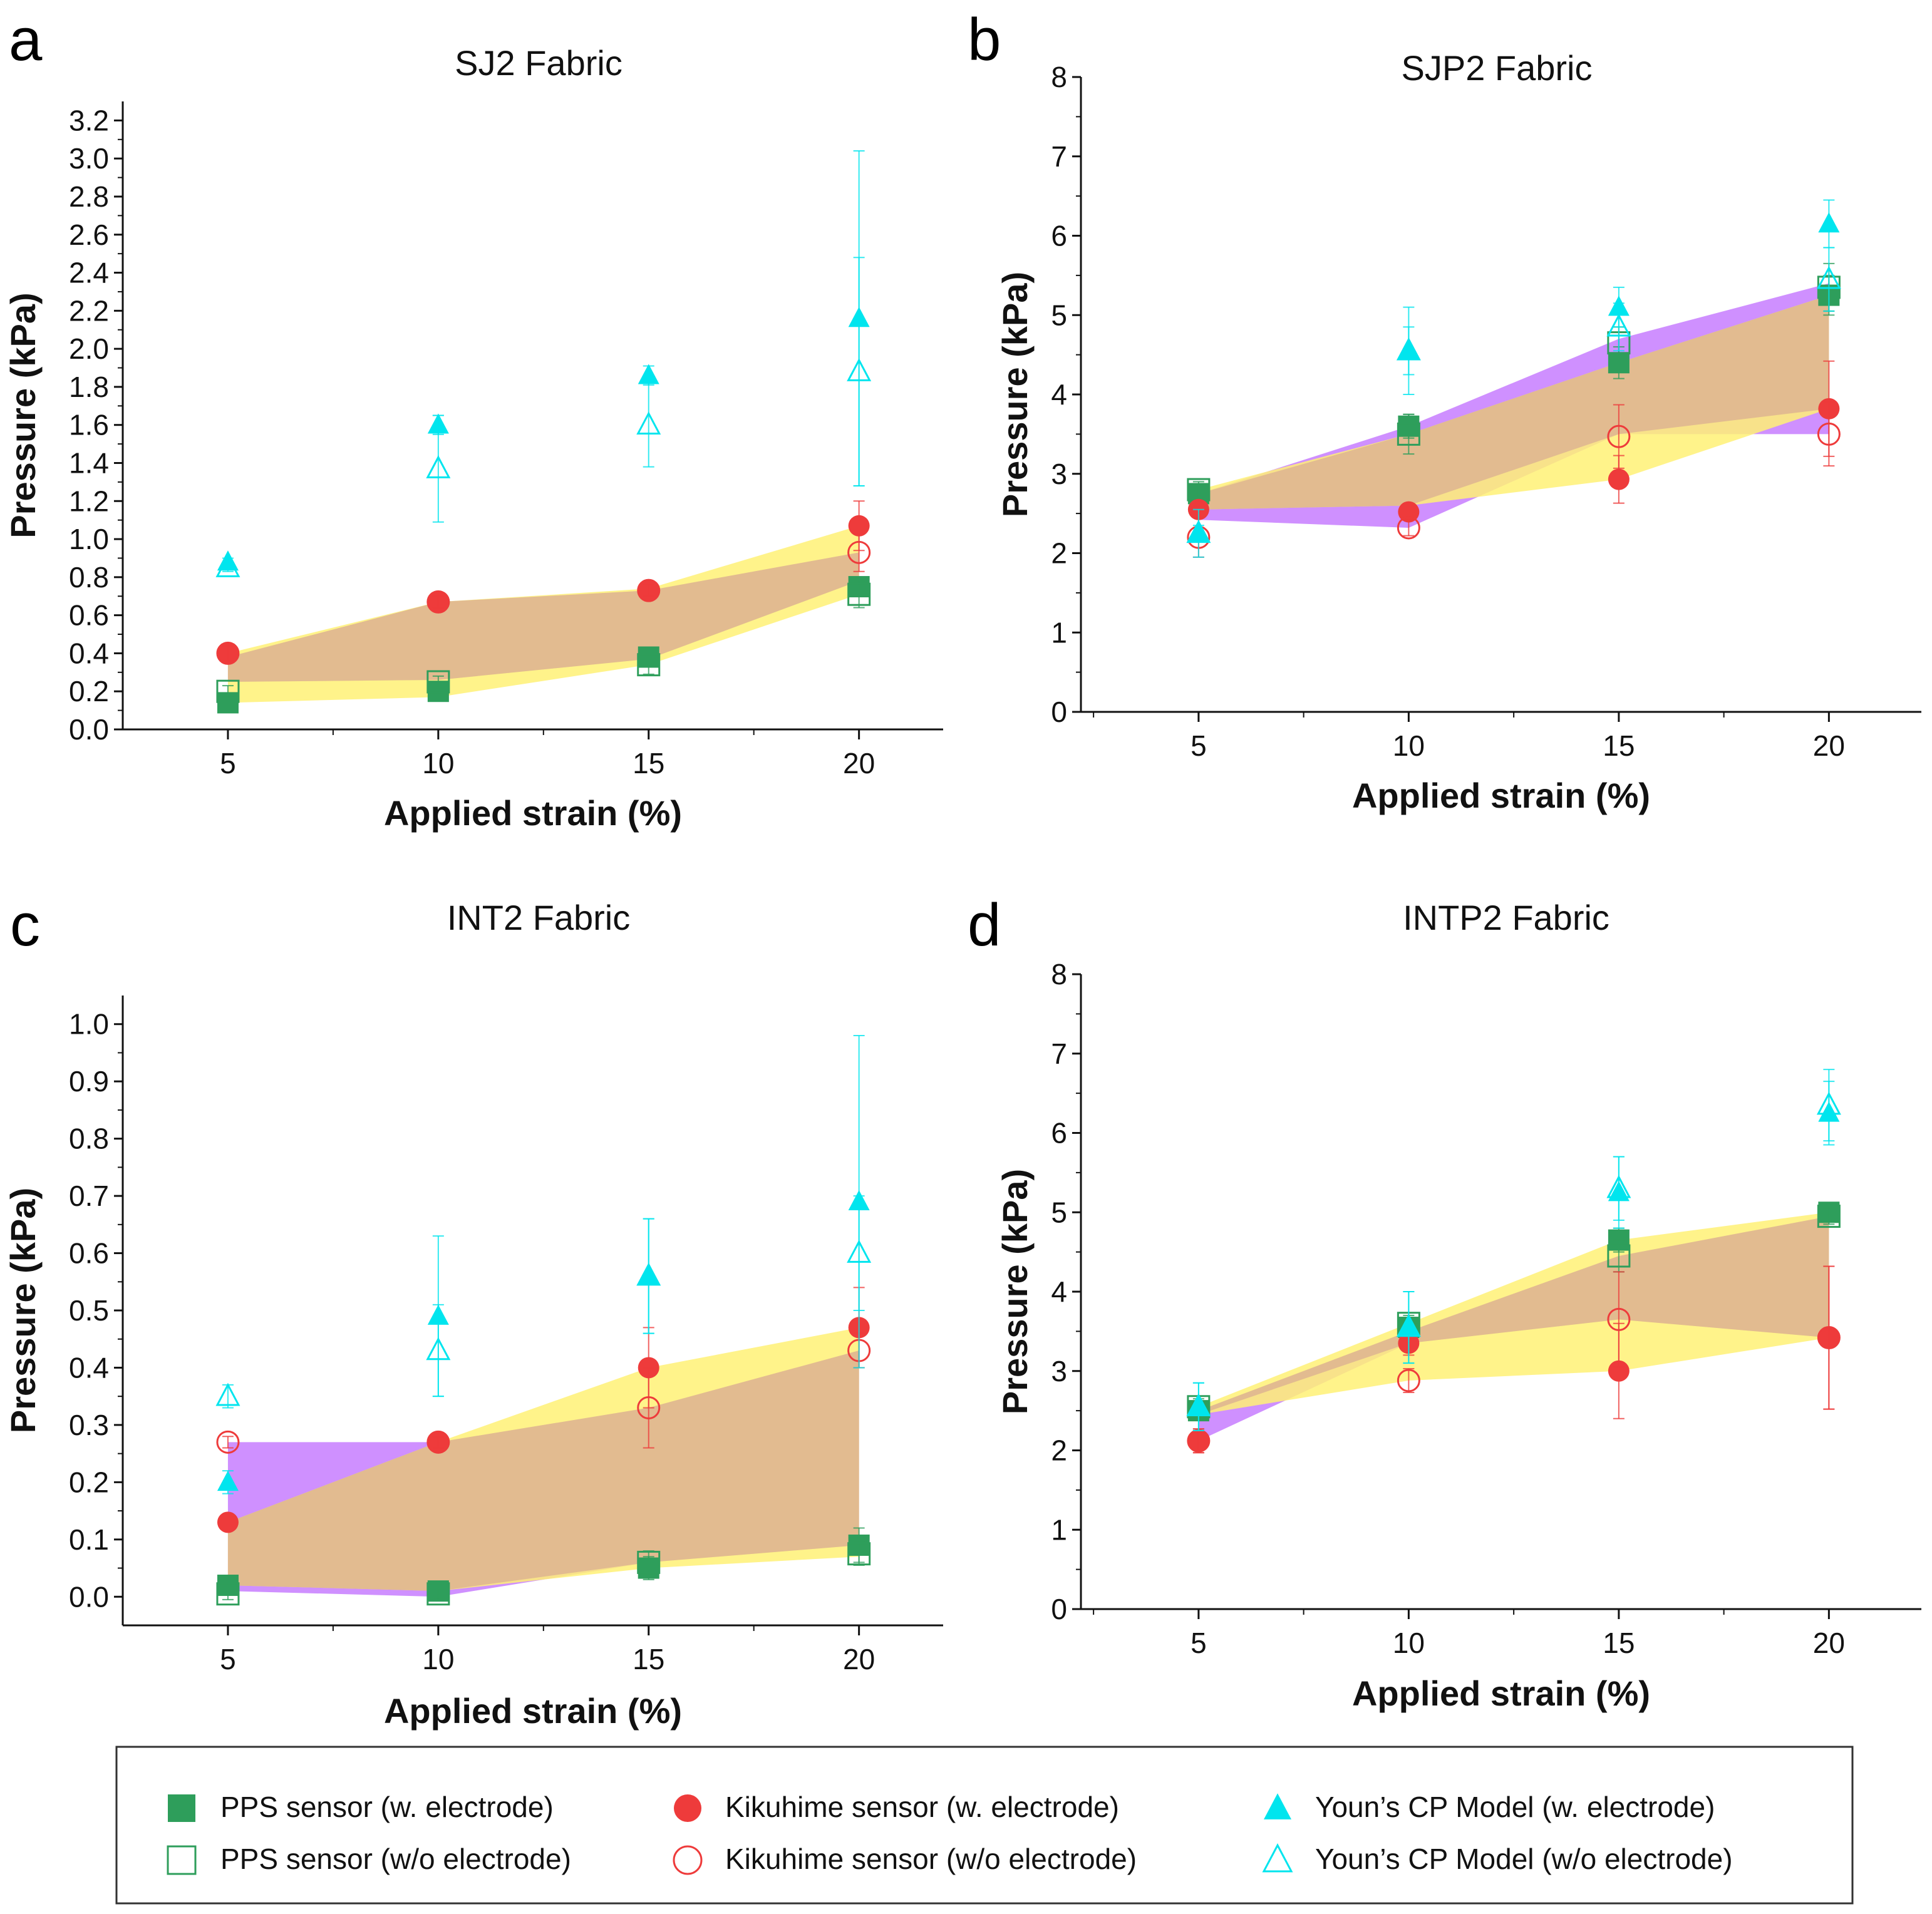 The height and width of the screenshot is (1914, 1932). I want to click on legend-frame, so click(985, 1826).